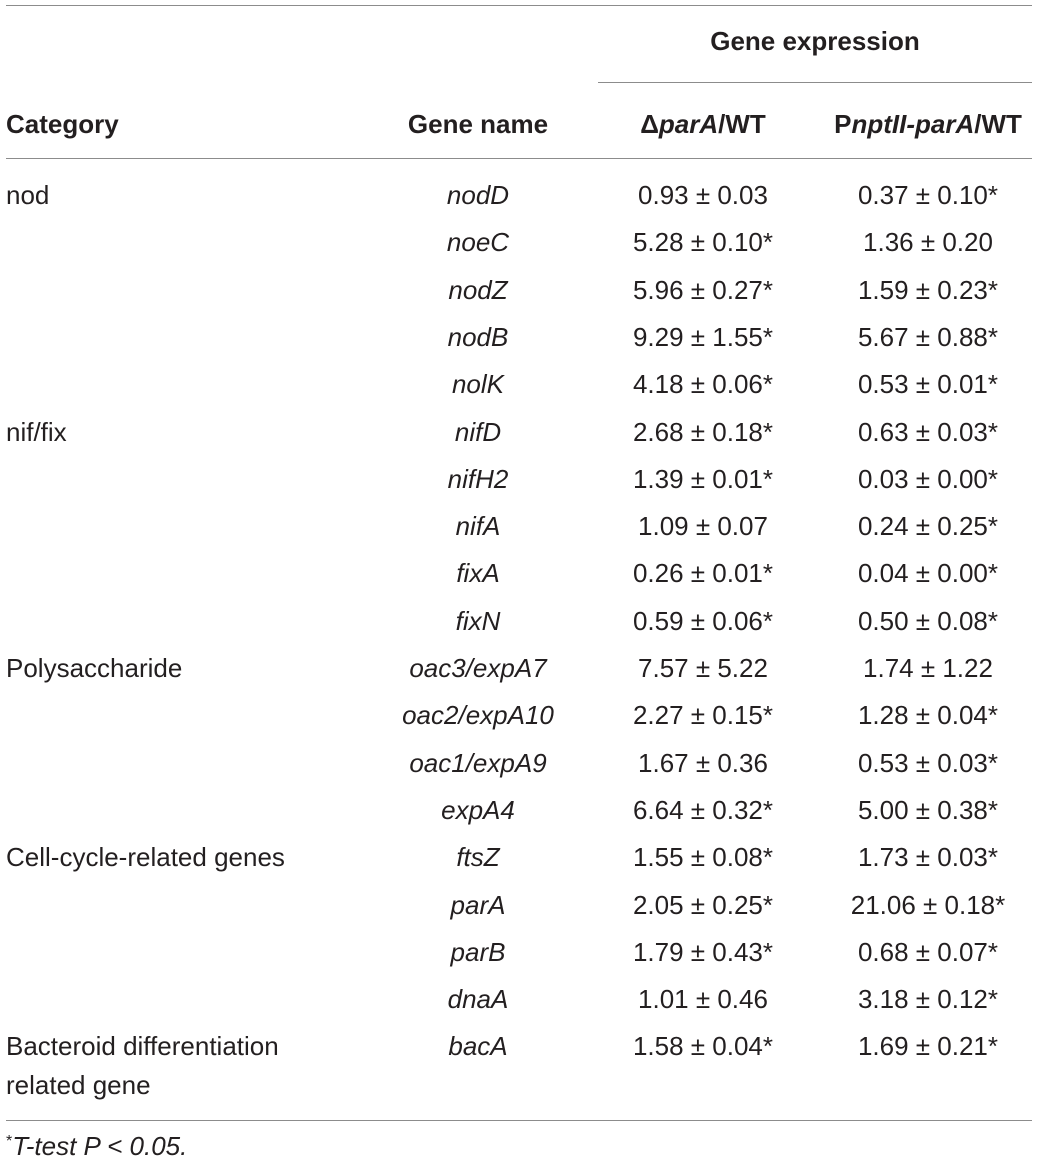 The height and width of the screenshot is (1164, 1047). I want to click on gene-name-cell: oac2/expA10, so click(478, 715).